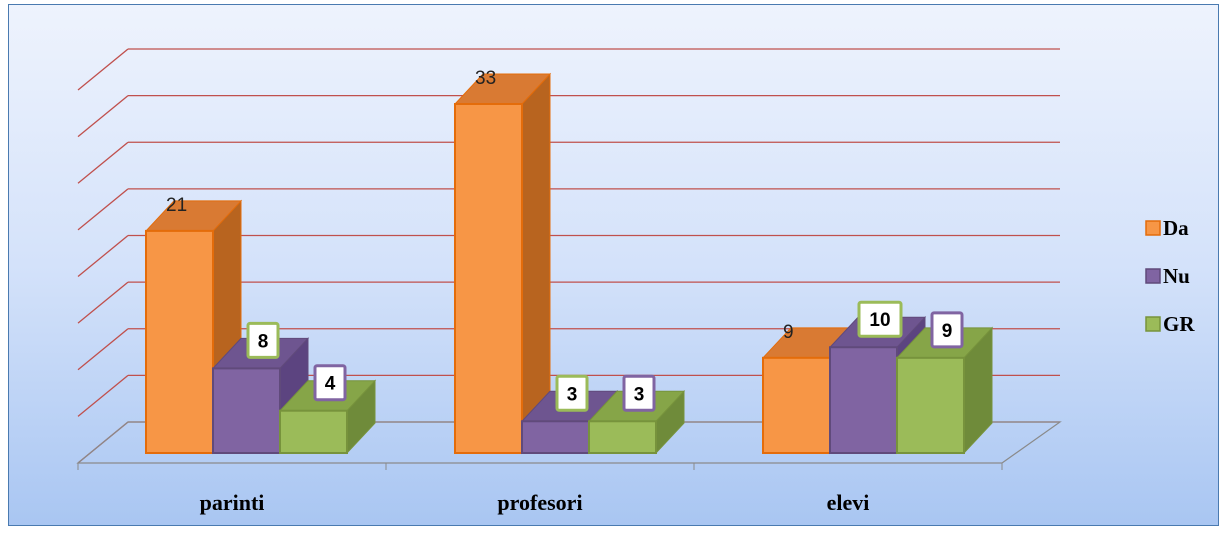 The height and width of the screenshot is (534, 1227). I want to click on legend-label-da: Da, so click(1176, 228).